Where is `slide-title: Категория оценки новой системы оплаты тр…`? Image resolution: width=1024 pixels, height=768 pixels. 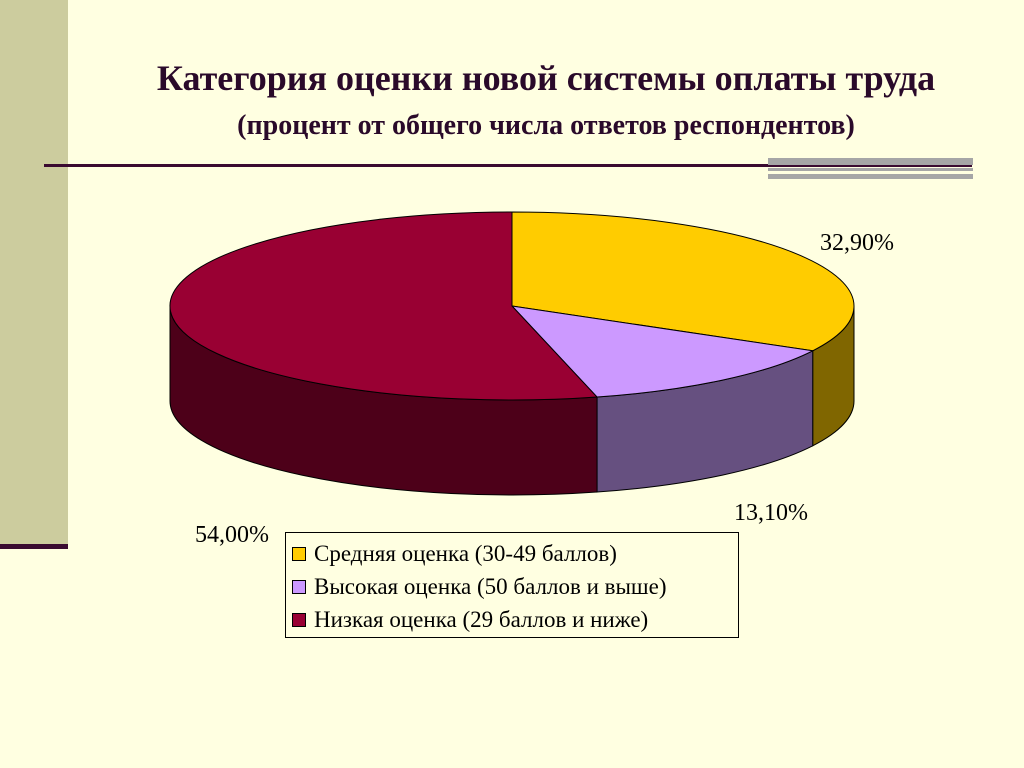
slide-title: Категория оценки новой системы оплаты тр… is located at coordinates (546, 78).